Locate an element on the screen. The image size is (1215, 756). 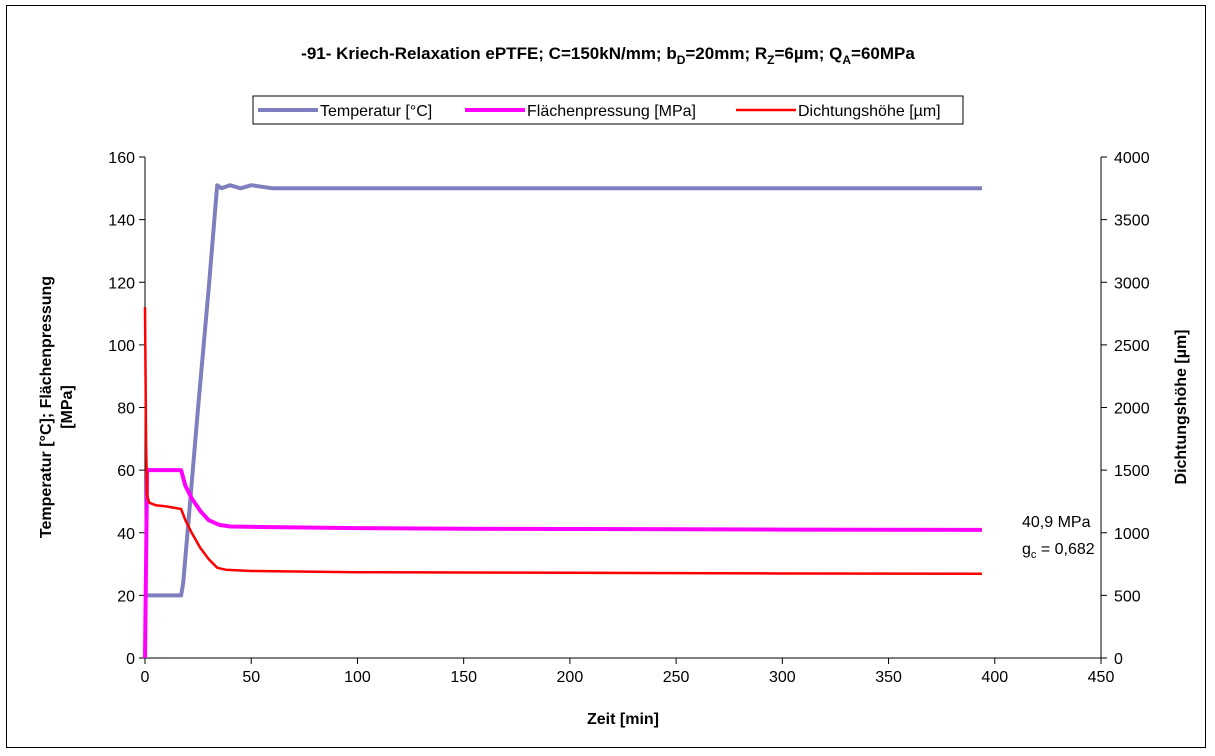
legend-label-flaechenpressung: Flächenpressung [MPa] is located at coordinates (611, 111).